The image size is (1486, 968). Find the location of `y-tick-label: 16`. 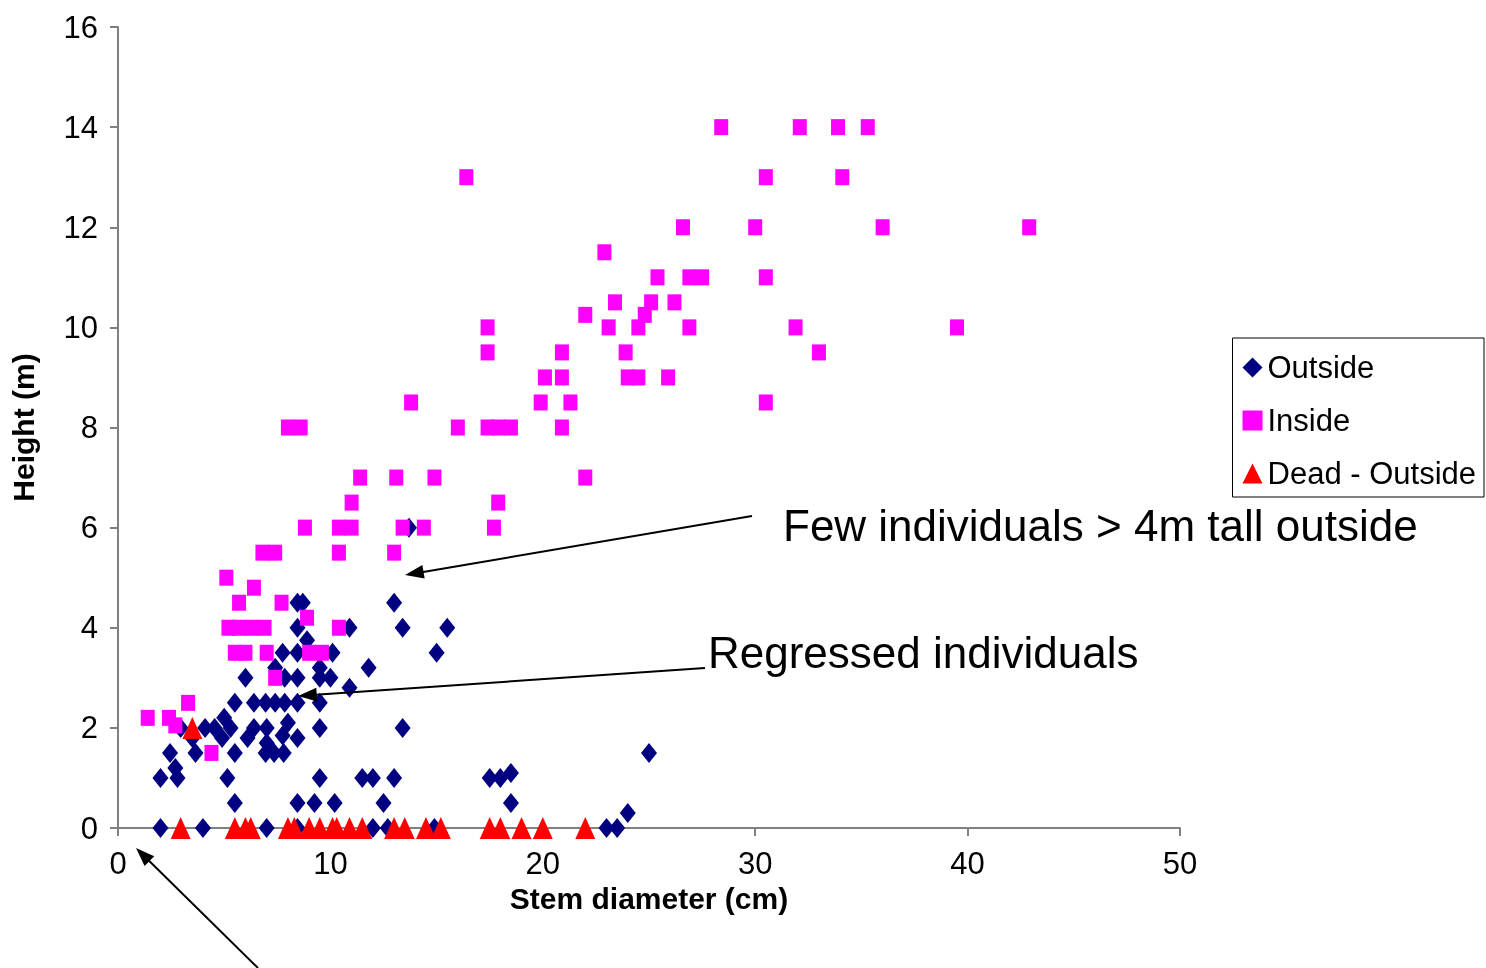

y-tick-label: 16 is located at coordinates (80, 27).